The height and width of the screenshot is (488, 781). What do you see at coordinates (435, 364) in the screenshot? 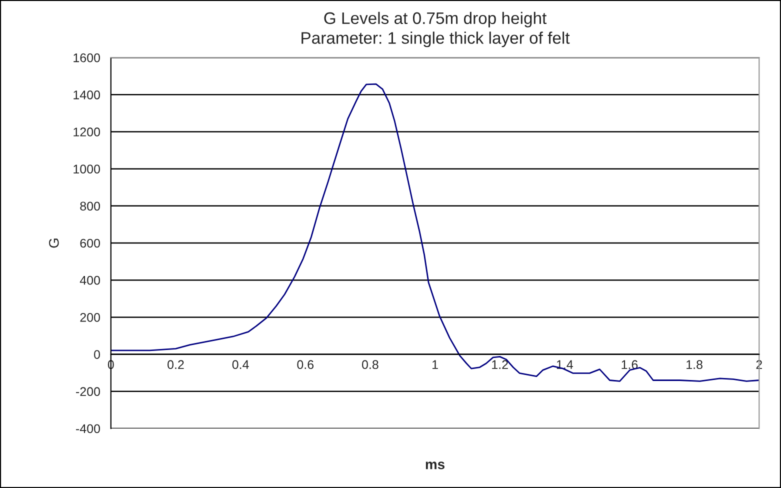
I see `x-tick-label: 1` at bounding box center [435, 364].